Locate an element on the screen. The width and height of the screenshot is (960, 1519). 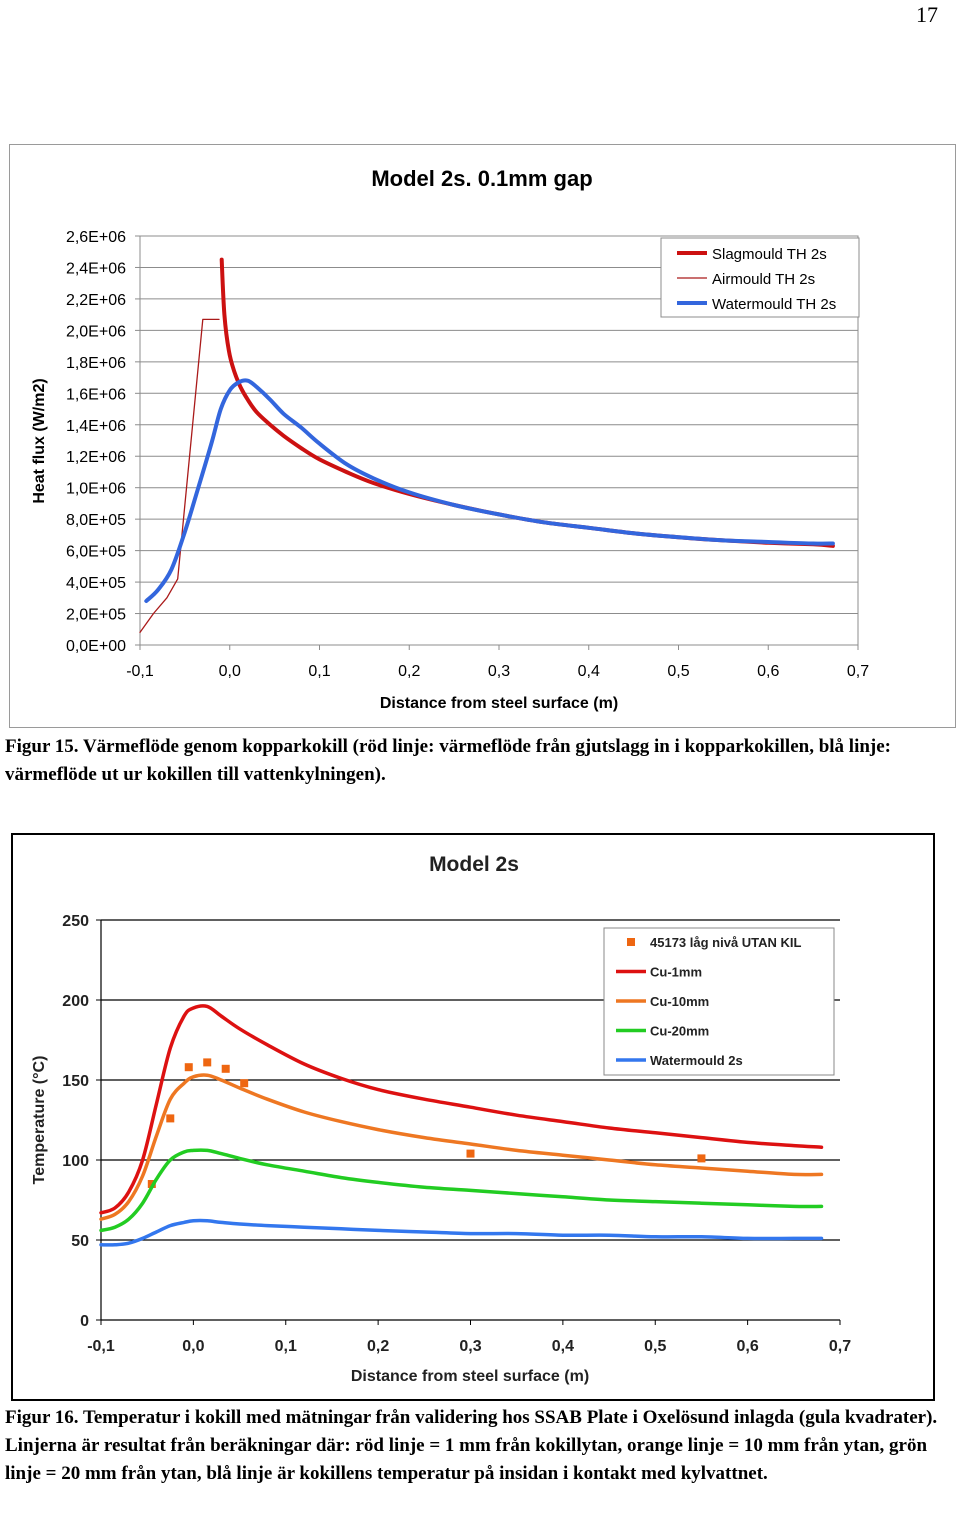
y-tick-label: 1,4E+06 is located at coordinates (96, 426).